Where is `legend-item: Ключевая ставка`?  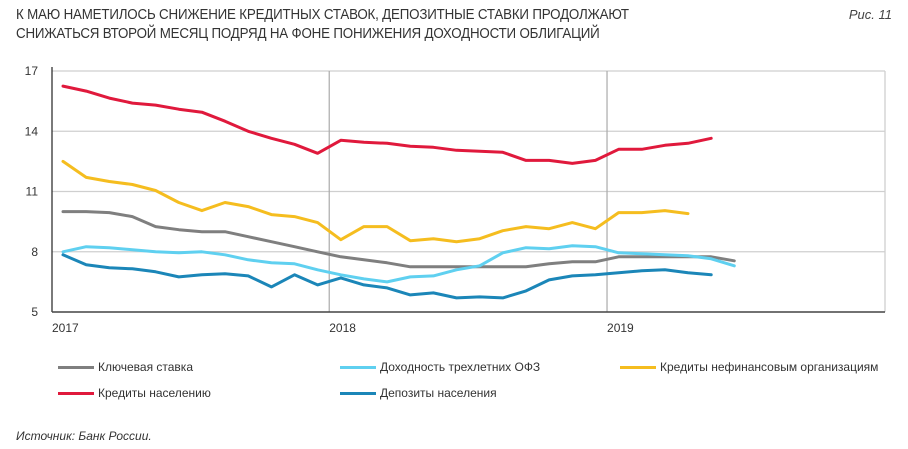 legend-item: Ключевая ставка is located at coordinates (125, 367).